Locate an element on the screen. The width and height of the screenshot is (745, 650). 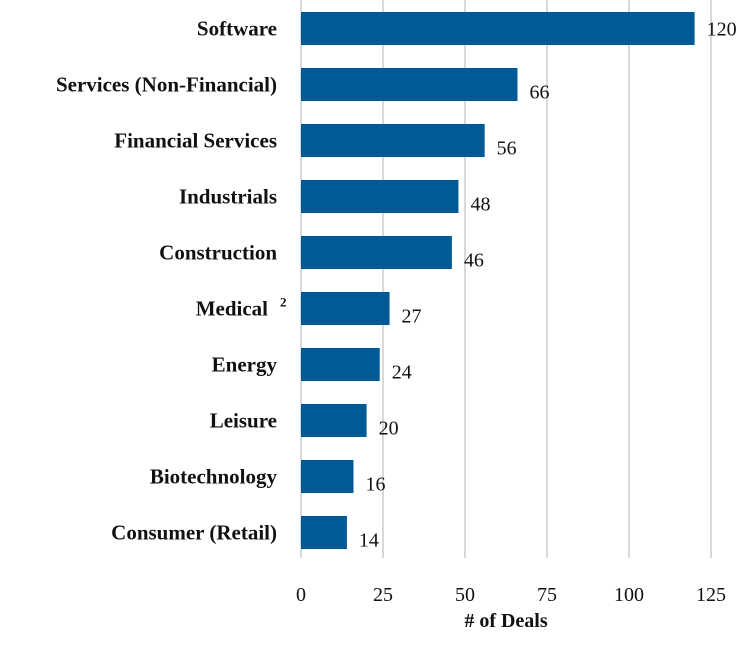
category-label: Medical is located at coordinates (232, 309).